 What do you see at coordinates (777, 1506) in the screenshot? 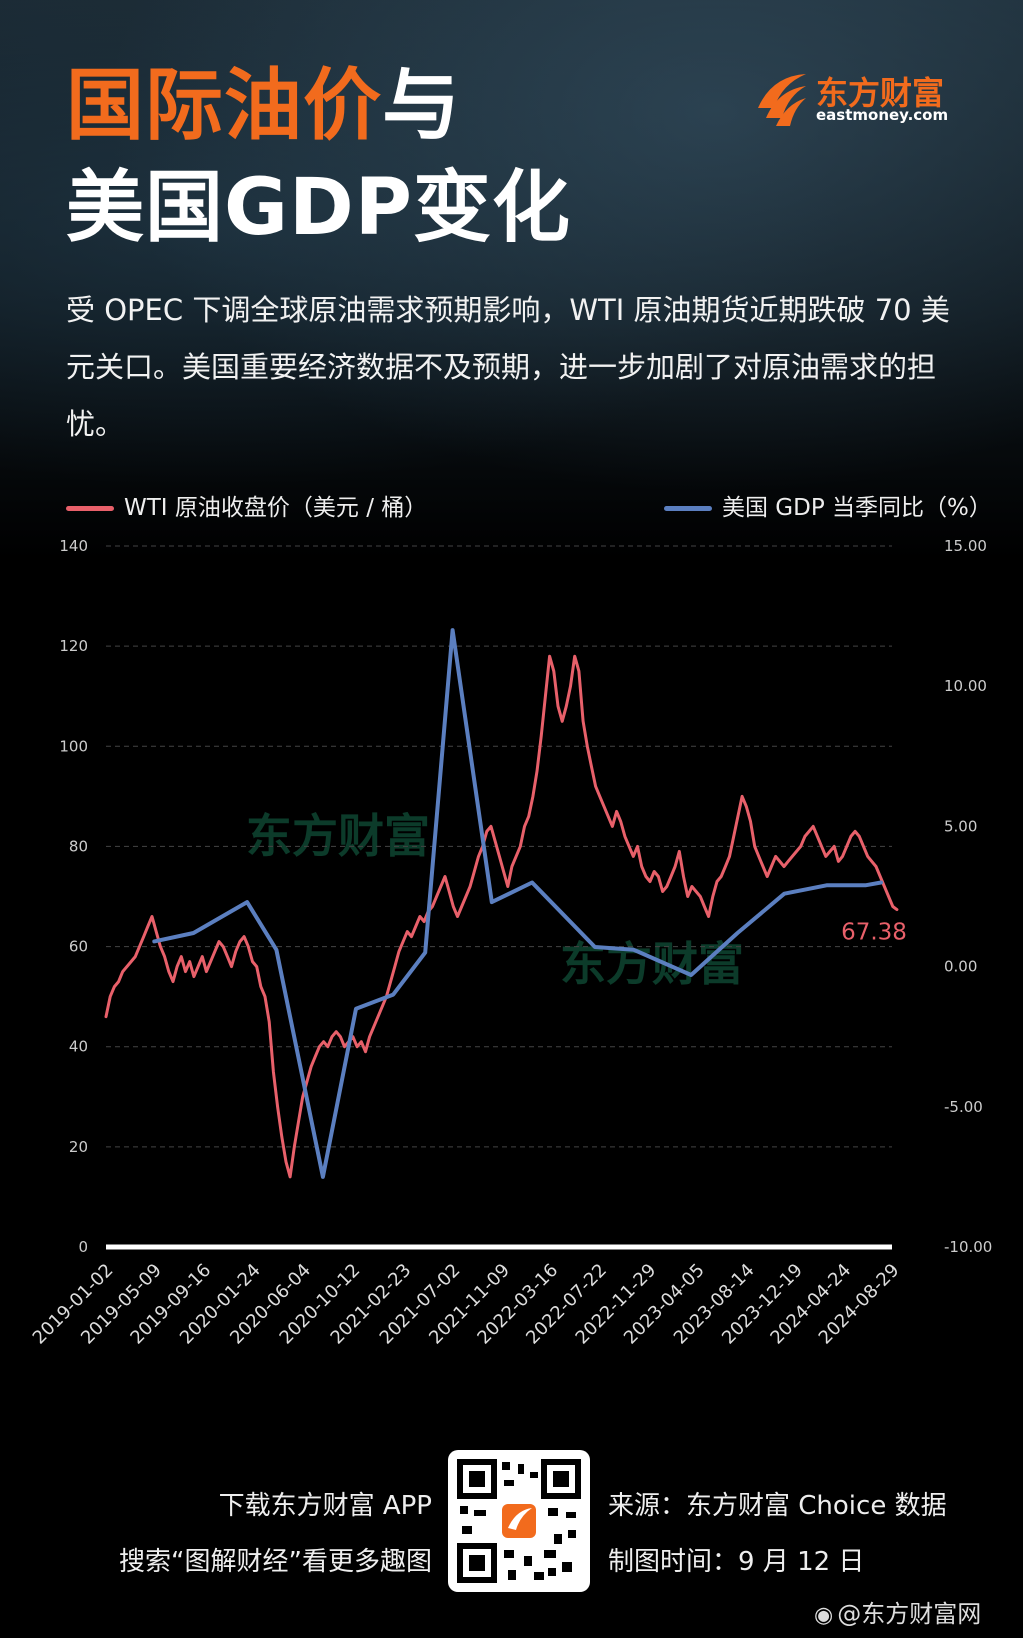
I see `footer-source-text: 来源：东方财富 Choice 数据` at bounding box center [777, 1506].